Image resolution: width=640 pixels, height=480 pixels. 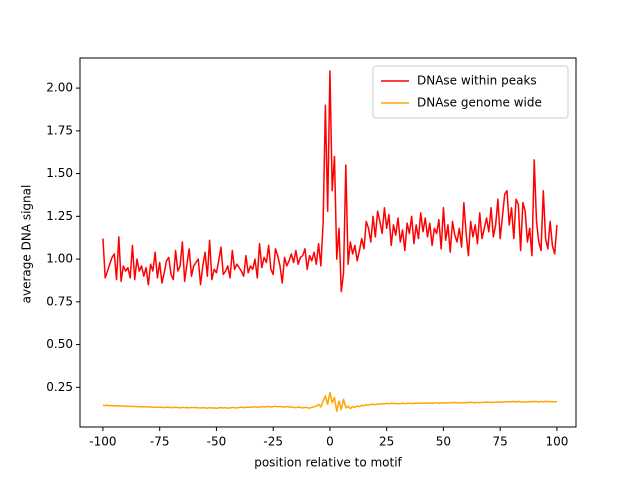 What do you see at coordinates (59, 216) in the screenshot?
I see `y-tick-label: 1.25` at bounding box center [59, 216].